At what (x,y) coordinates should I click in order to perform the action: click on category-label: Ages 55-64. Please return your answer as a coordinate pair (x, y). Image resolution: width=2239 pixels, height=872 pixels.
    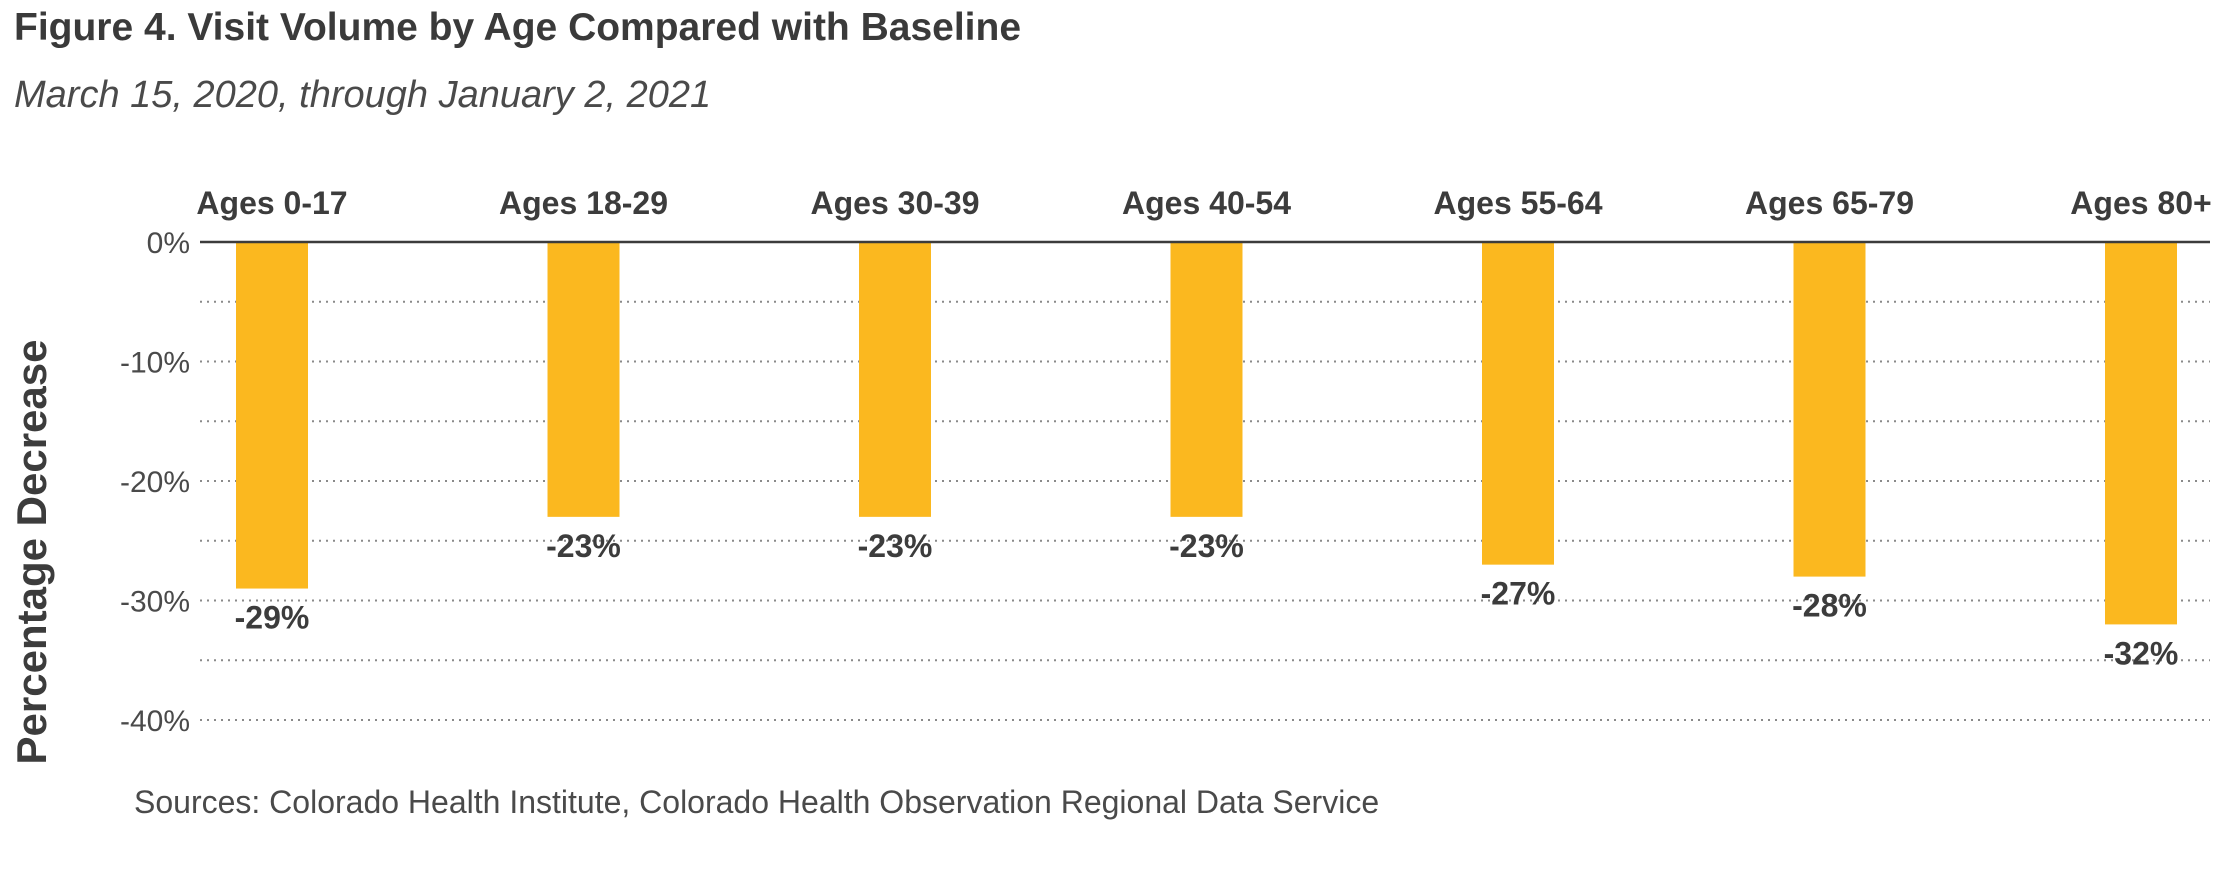
    Looking at the image, I should click on (1518, 203).